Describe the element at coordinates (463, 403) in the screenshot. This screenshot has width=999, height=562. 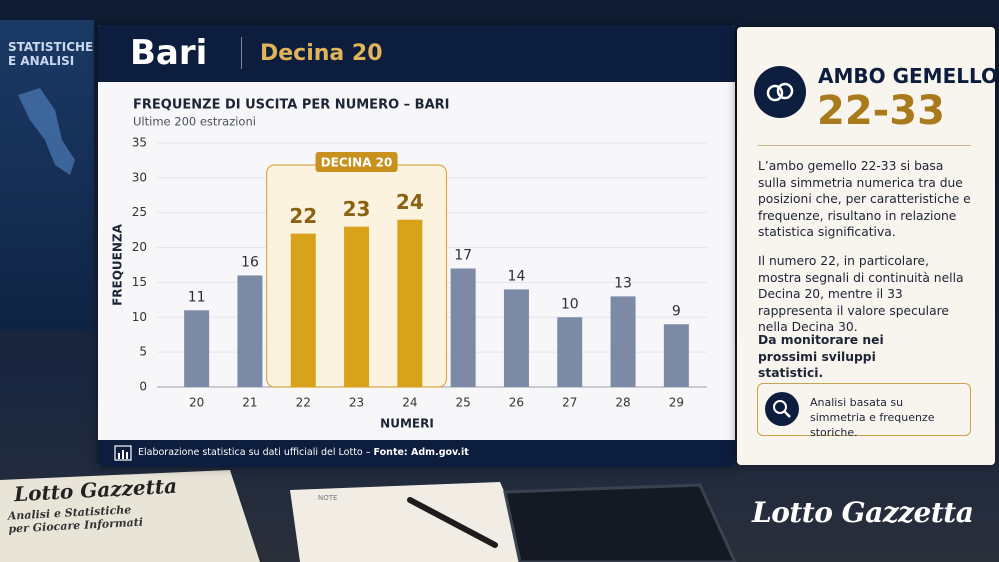
I see `x-tick-label: 25` at that location.